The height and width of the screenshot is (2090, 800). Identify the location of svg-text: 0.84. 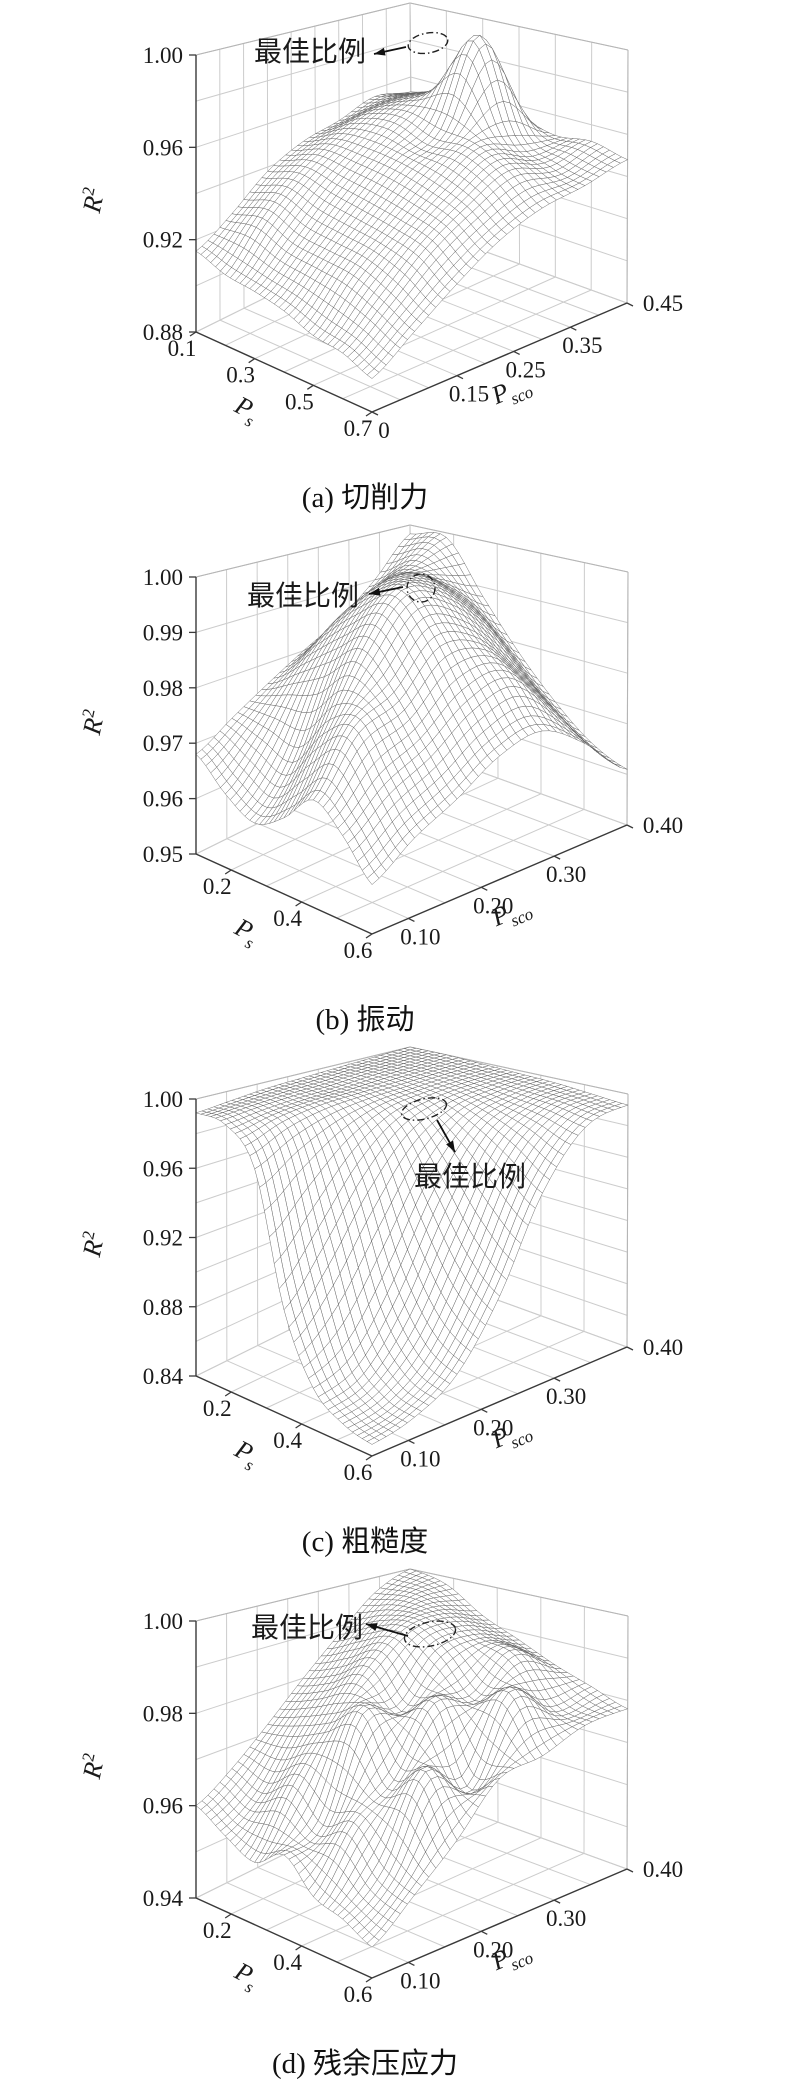
(163, 1376).